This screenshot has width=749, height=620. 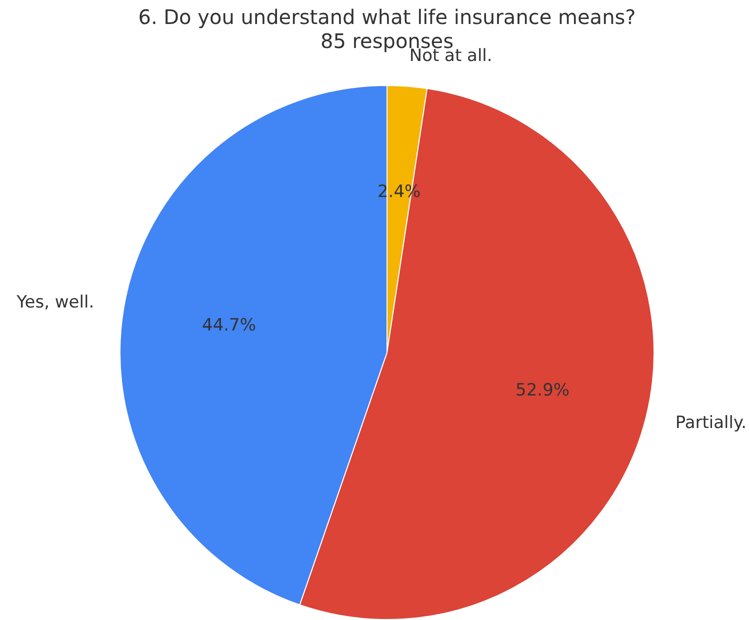 I want to click on data-label: 44.7%, so click(x=229, y=325).